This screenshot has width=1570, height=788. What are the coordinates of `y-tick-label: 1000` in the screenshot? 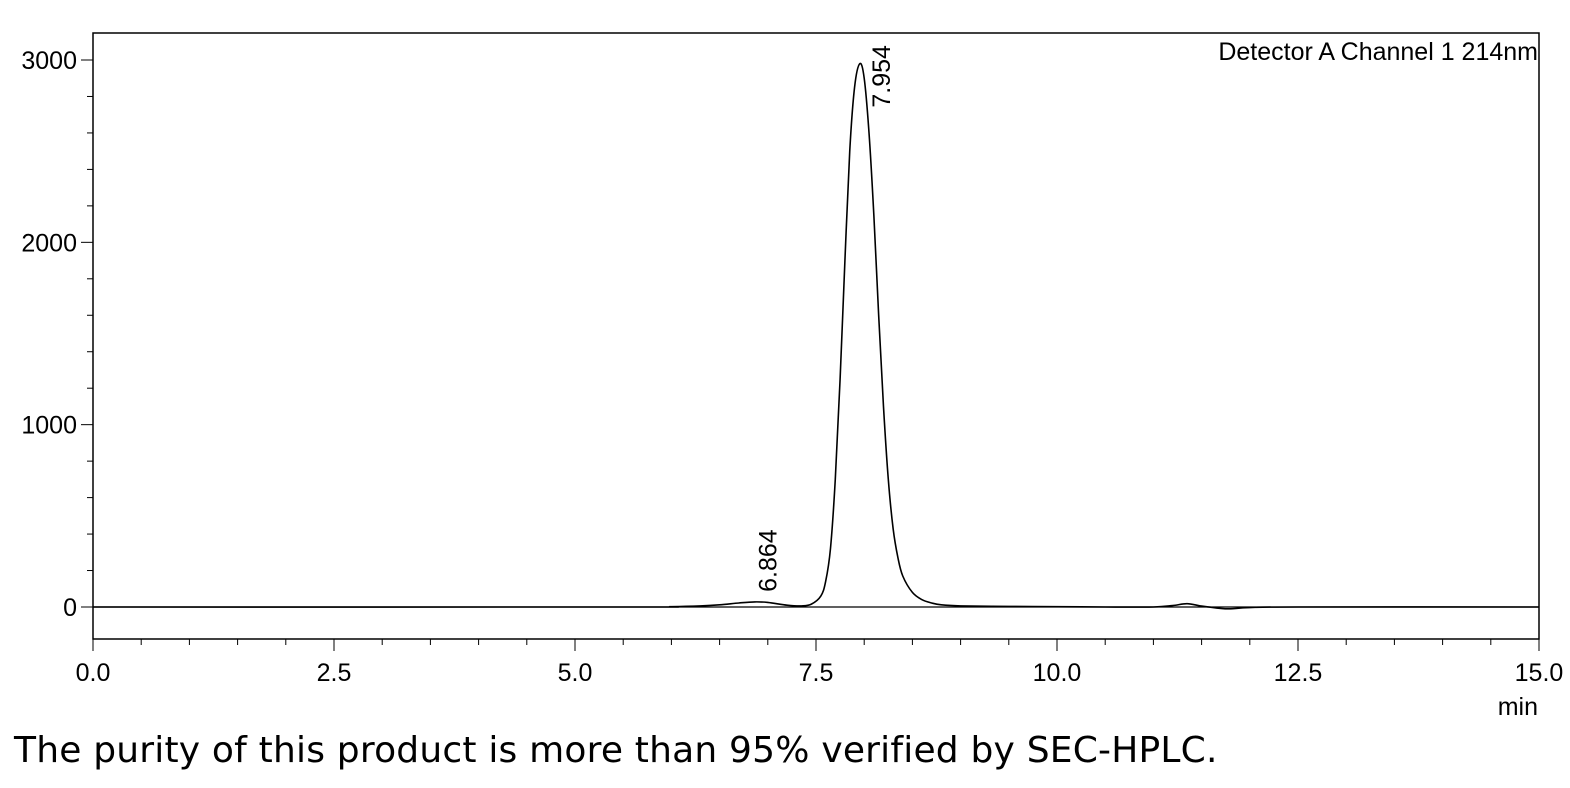 It's located at (49, 426).